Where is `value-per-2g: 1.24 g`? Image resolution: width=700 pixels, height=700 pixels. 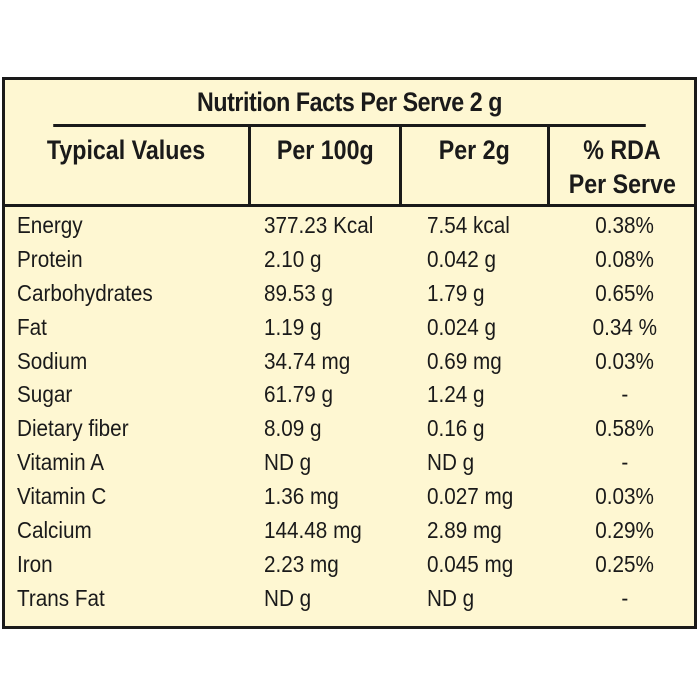 value-per-2g: 1.24 g is located at coordinates (456, 394).